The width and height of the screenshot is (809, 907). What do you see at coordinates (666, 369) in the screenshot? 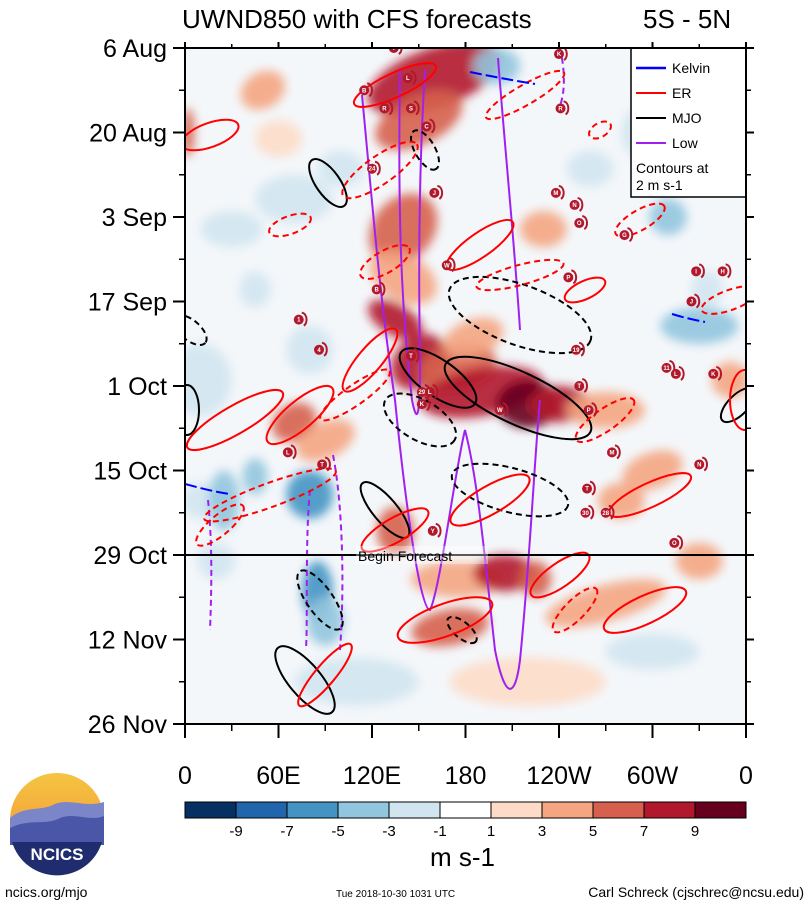
I see `storm-label: 11` at bounding box center [666, 369].